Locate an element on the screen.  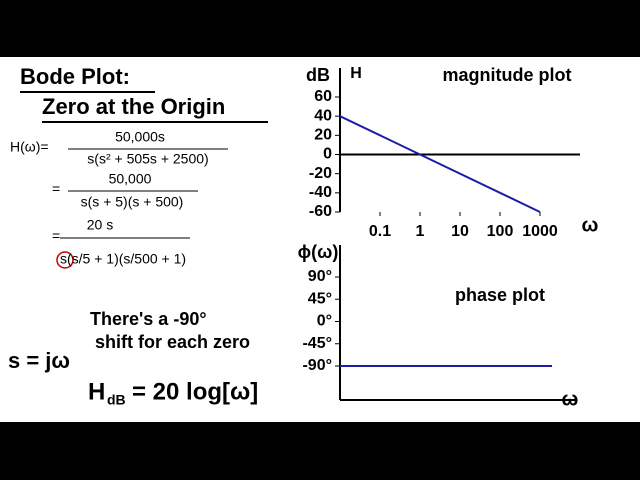
x-tick-label: 100 is located at coordinates (500, 231).